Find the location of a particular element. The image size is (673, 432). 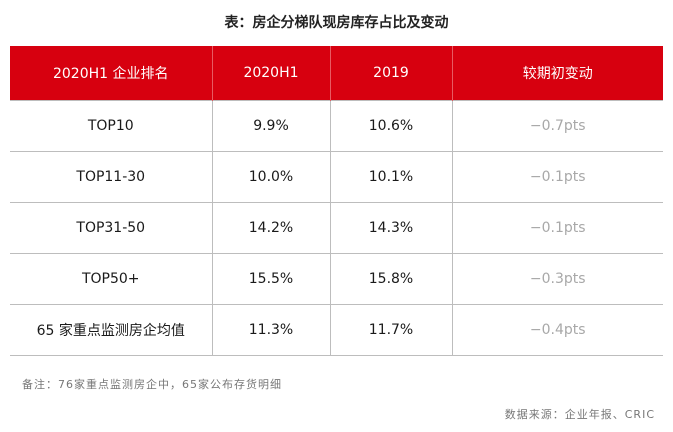

cell-change: −0.3pts is located at coordinates (557, 279).